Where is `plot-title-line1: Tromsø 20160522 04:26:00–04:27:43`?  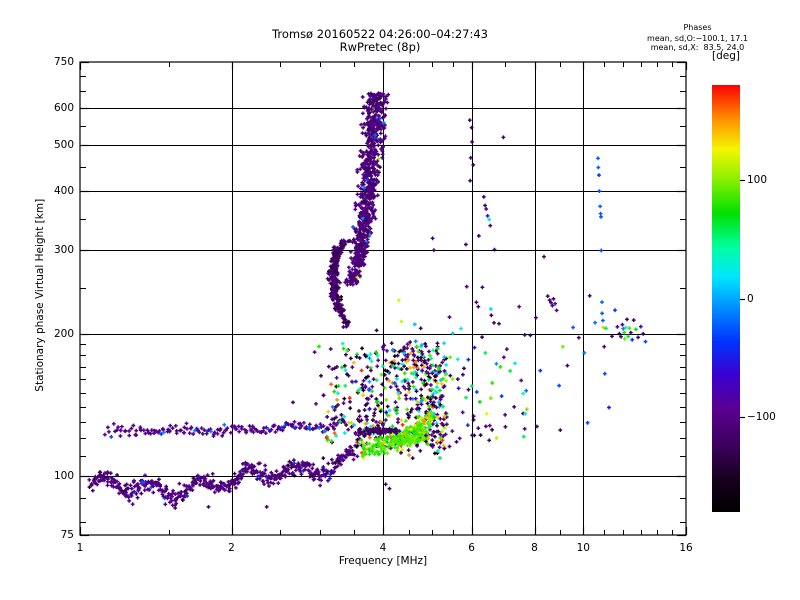
plot-title-line1: Tromsø 20160522 04:26:00–04:27:43 is located at coordinates (380, 34).